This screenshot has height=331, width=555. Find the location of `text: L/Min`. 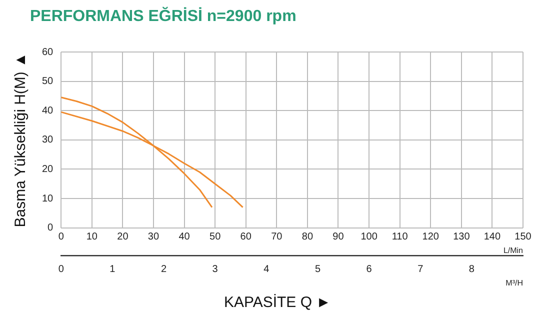

text: L/Min is located at coordinates (513, 250).